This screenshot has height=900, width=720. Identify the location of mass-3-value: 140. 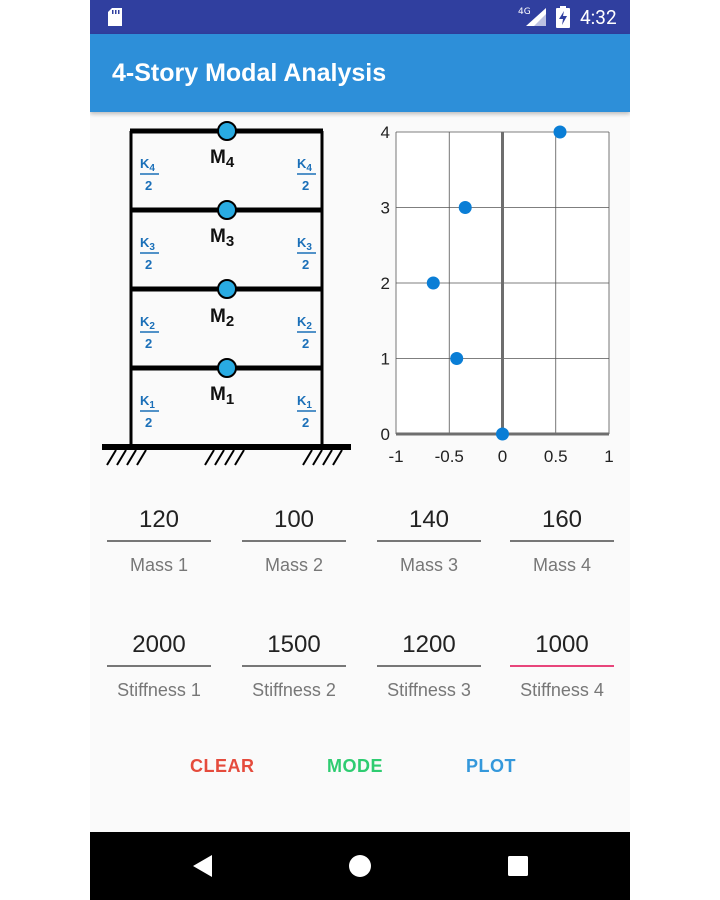
(429, 519).